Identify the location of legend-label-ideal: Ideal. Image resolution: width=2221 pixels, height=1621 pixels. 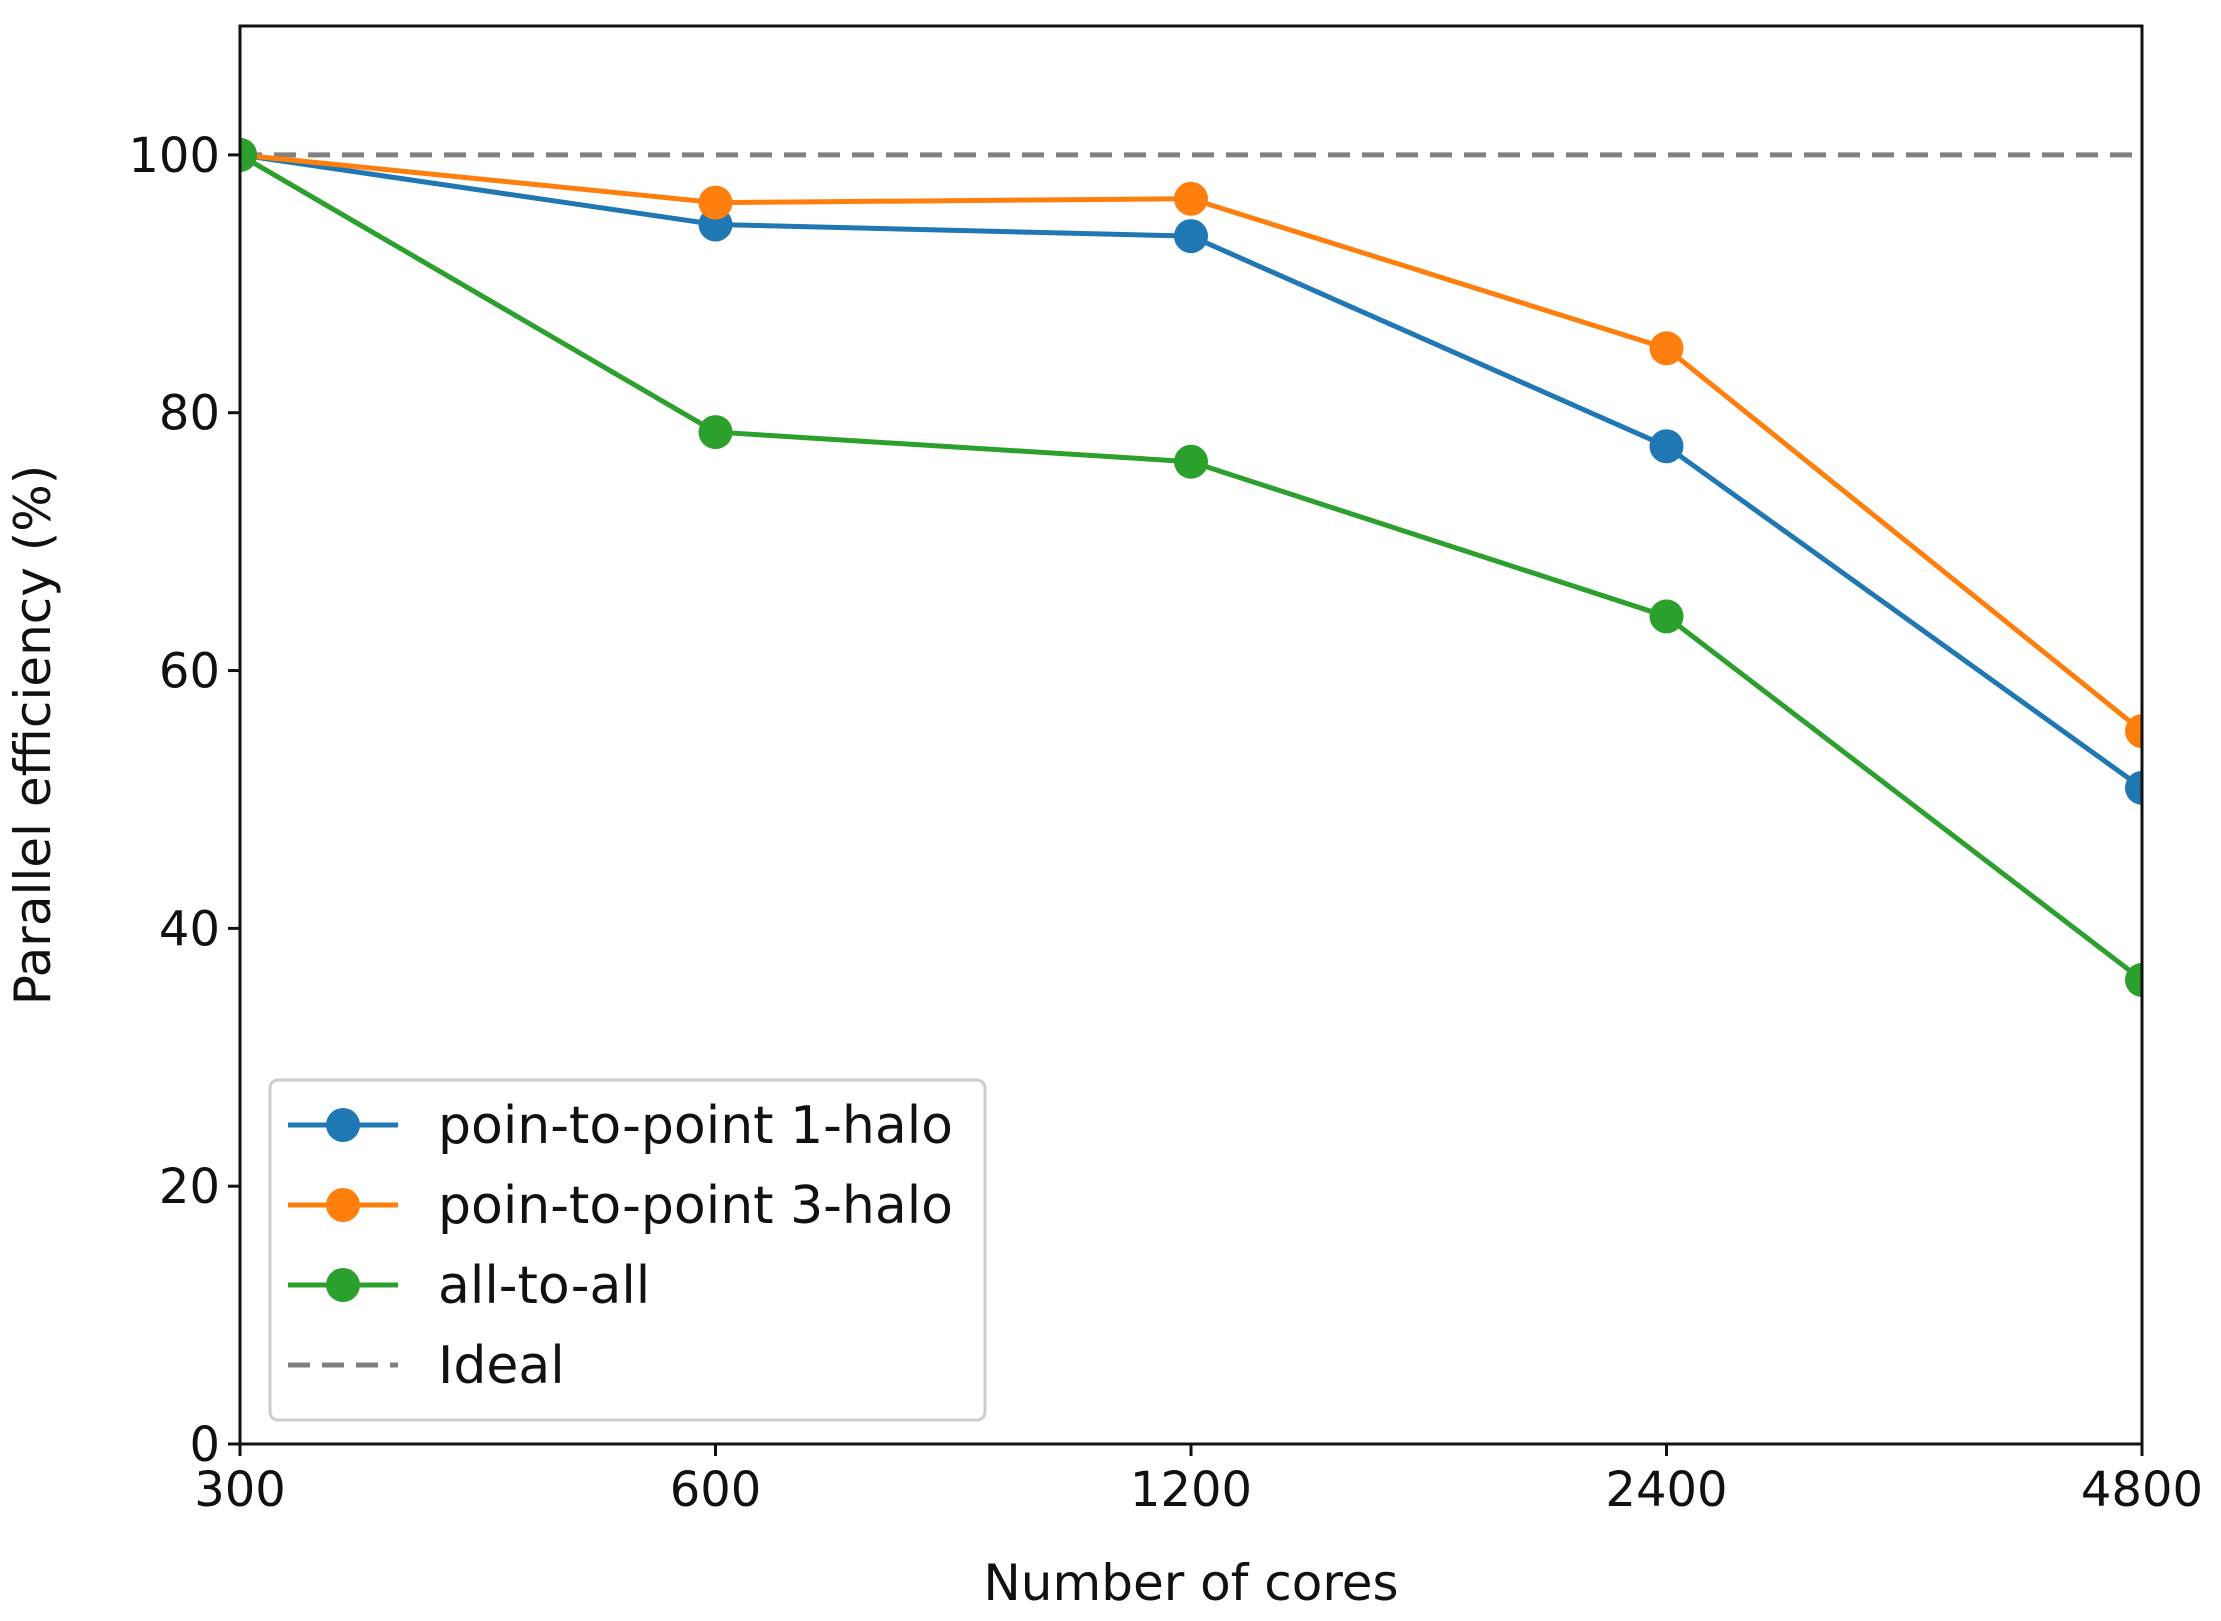
(501, 1366).